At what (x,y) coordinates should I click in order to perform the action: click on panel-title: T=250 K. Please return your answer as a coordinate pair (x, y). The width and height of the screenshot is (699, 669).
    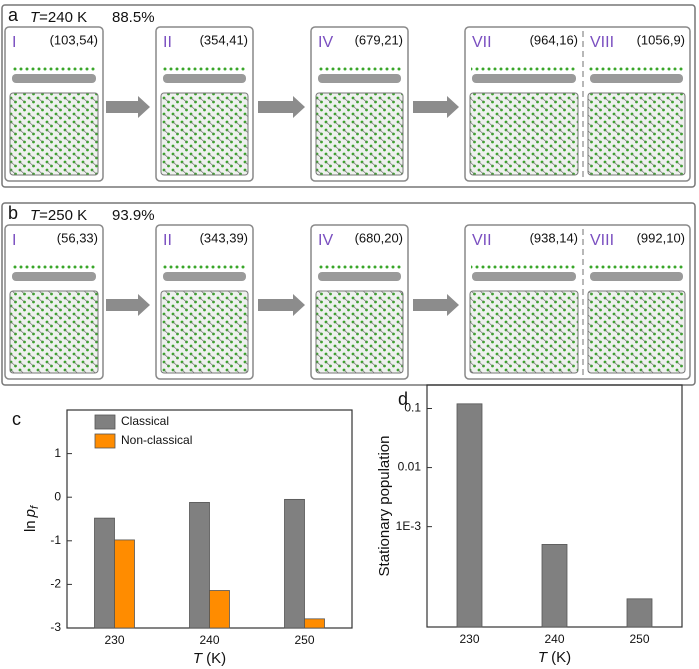
    Looking at the image, I should click on (58, 215).